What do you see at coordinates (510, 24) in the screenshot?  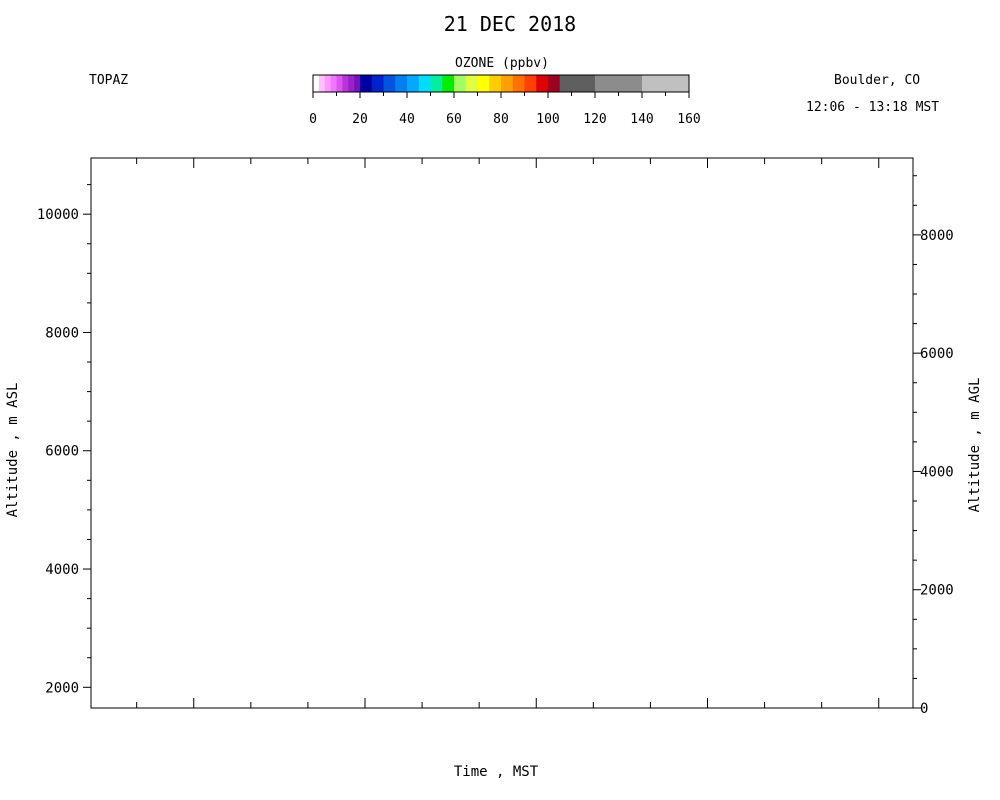 I see `chart-title: 21 DEC 2018` at bounding box center [510, 24].